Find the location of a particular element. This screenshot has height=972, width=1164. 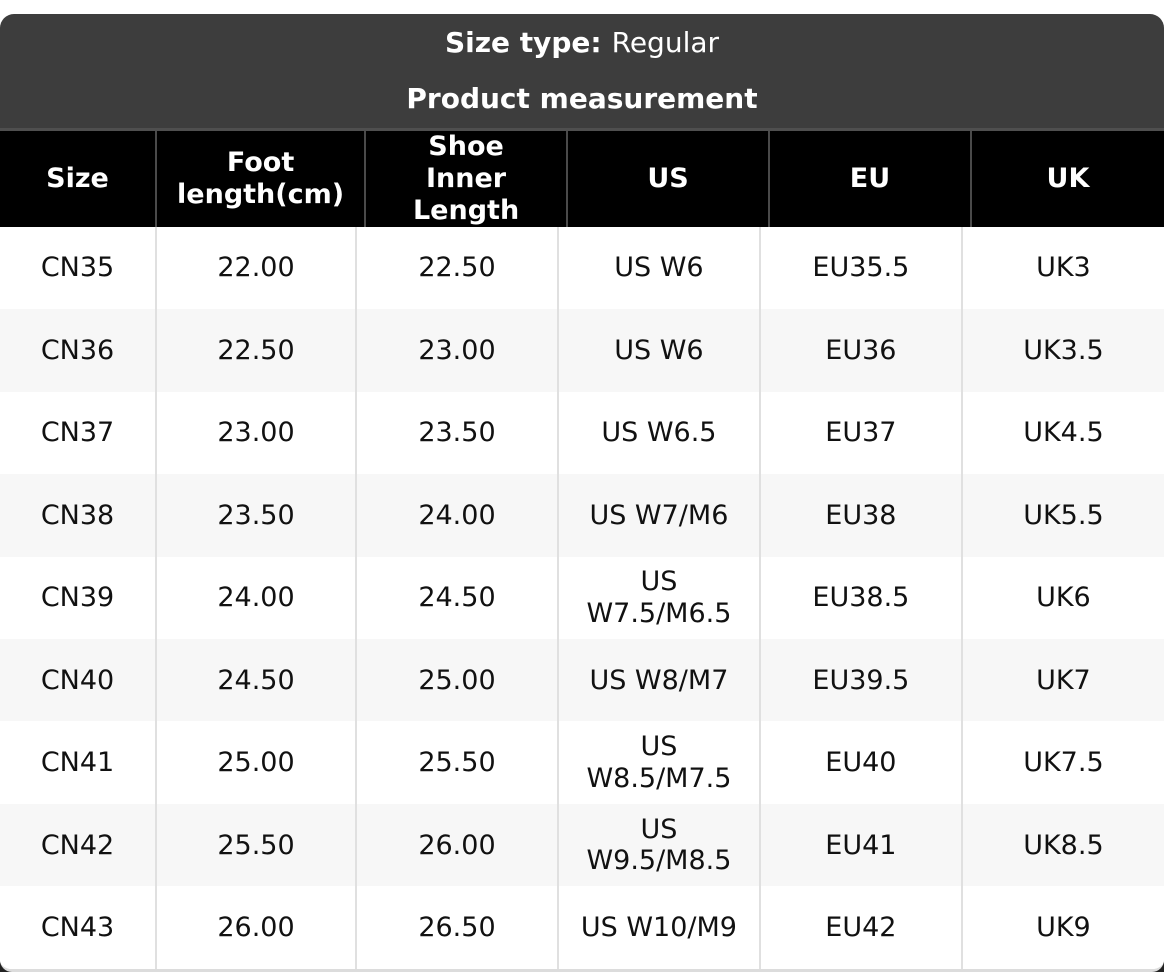

table-cell: CN39 is located at coordinates (77, 598).